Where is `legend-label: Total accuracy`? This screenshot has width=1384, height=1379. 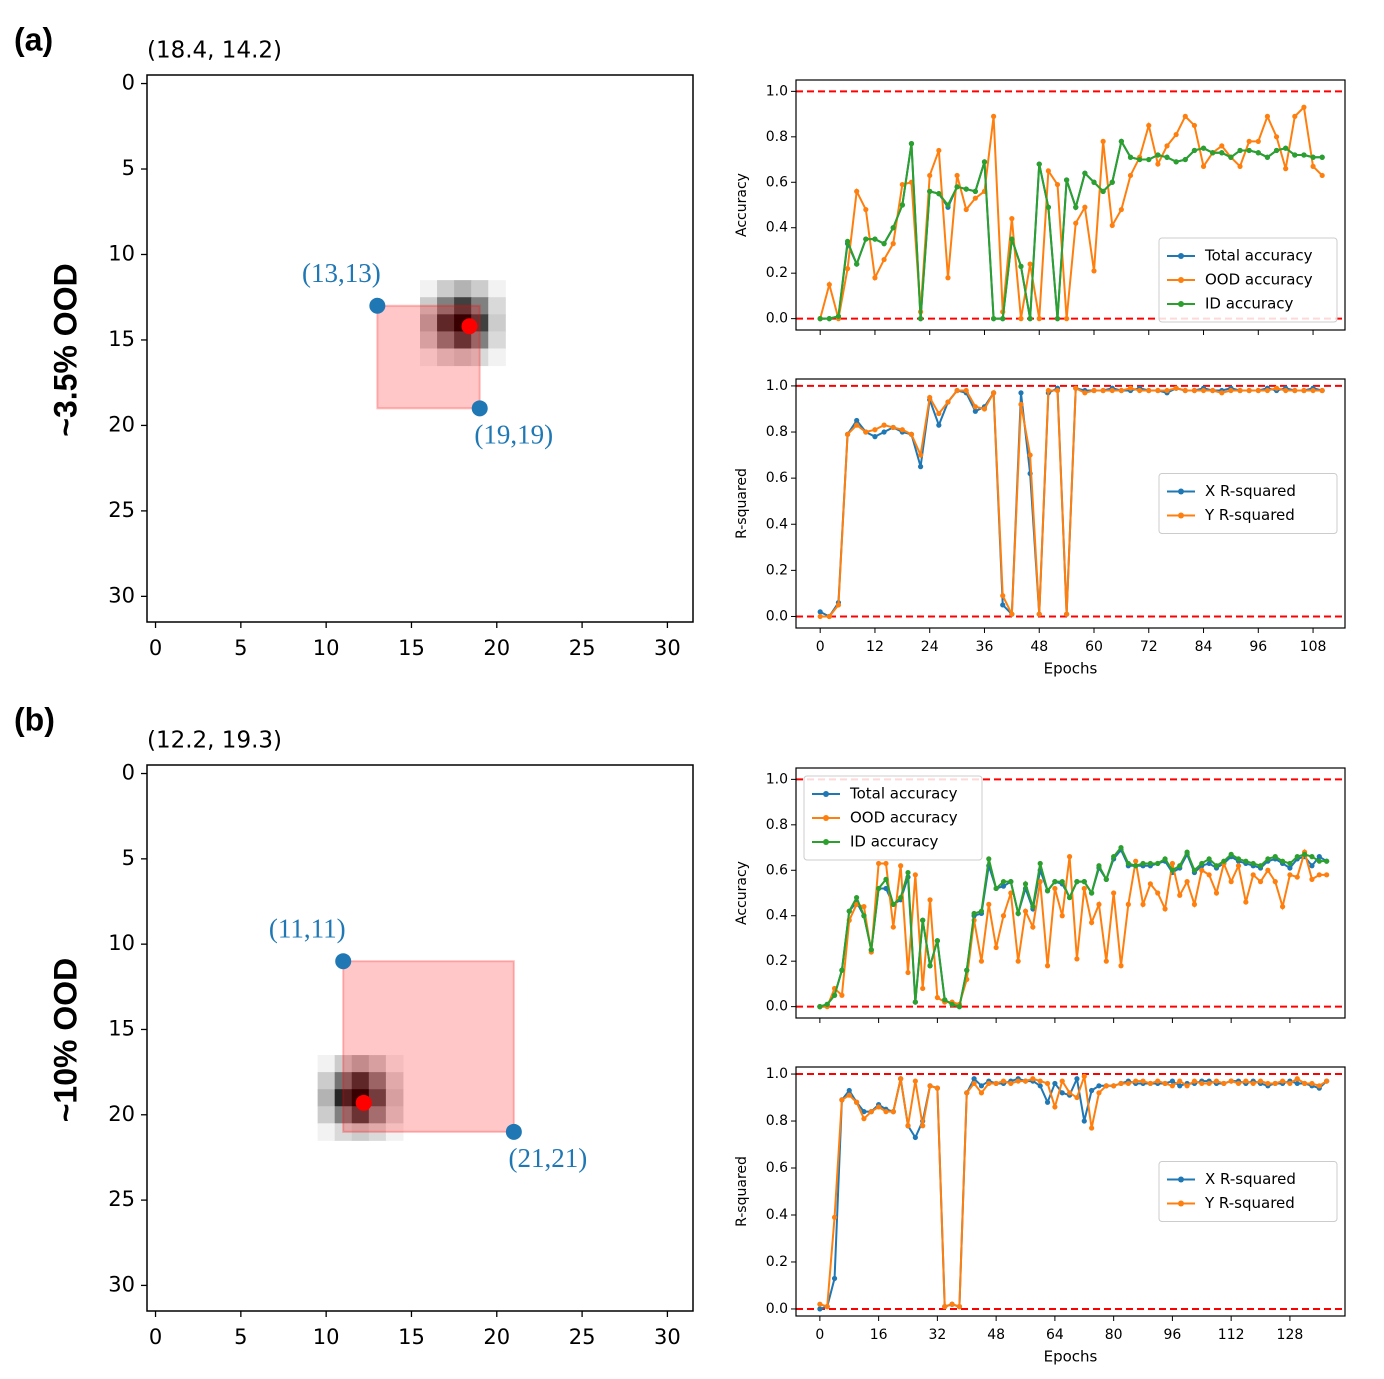 legend-label: Total accuracy is located at coordinates (903, 794).